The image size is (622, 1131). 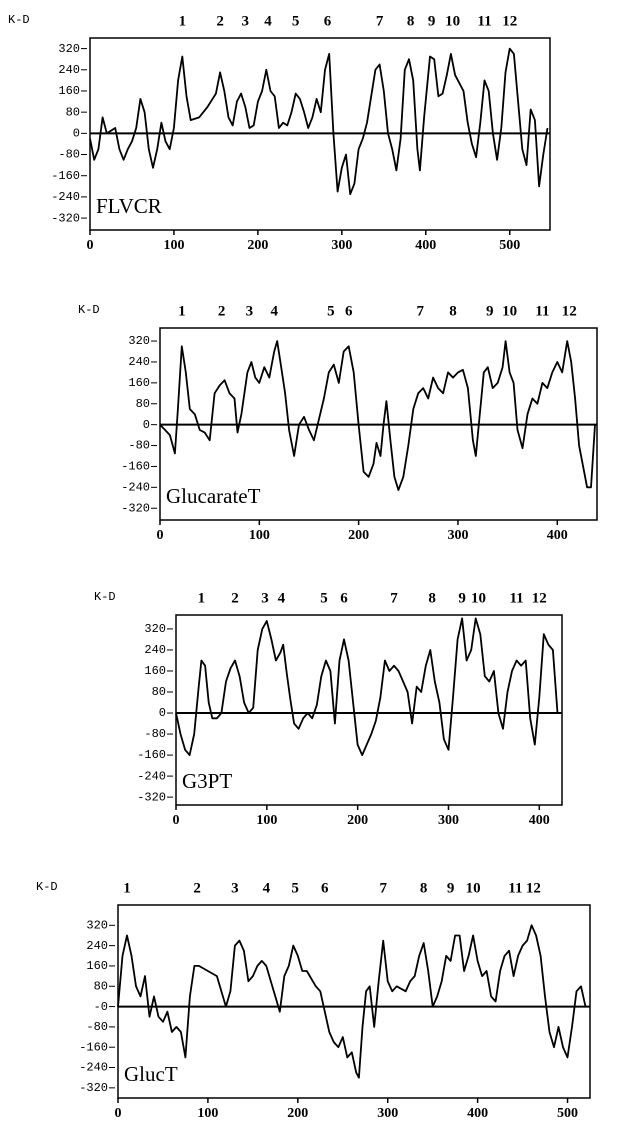 What do you see at coordinates (213, 496) in the screenshot?
I see `protein-name: GlucarateT` at bounding box center [213, 496].